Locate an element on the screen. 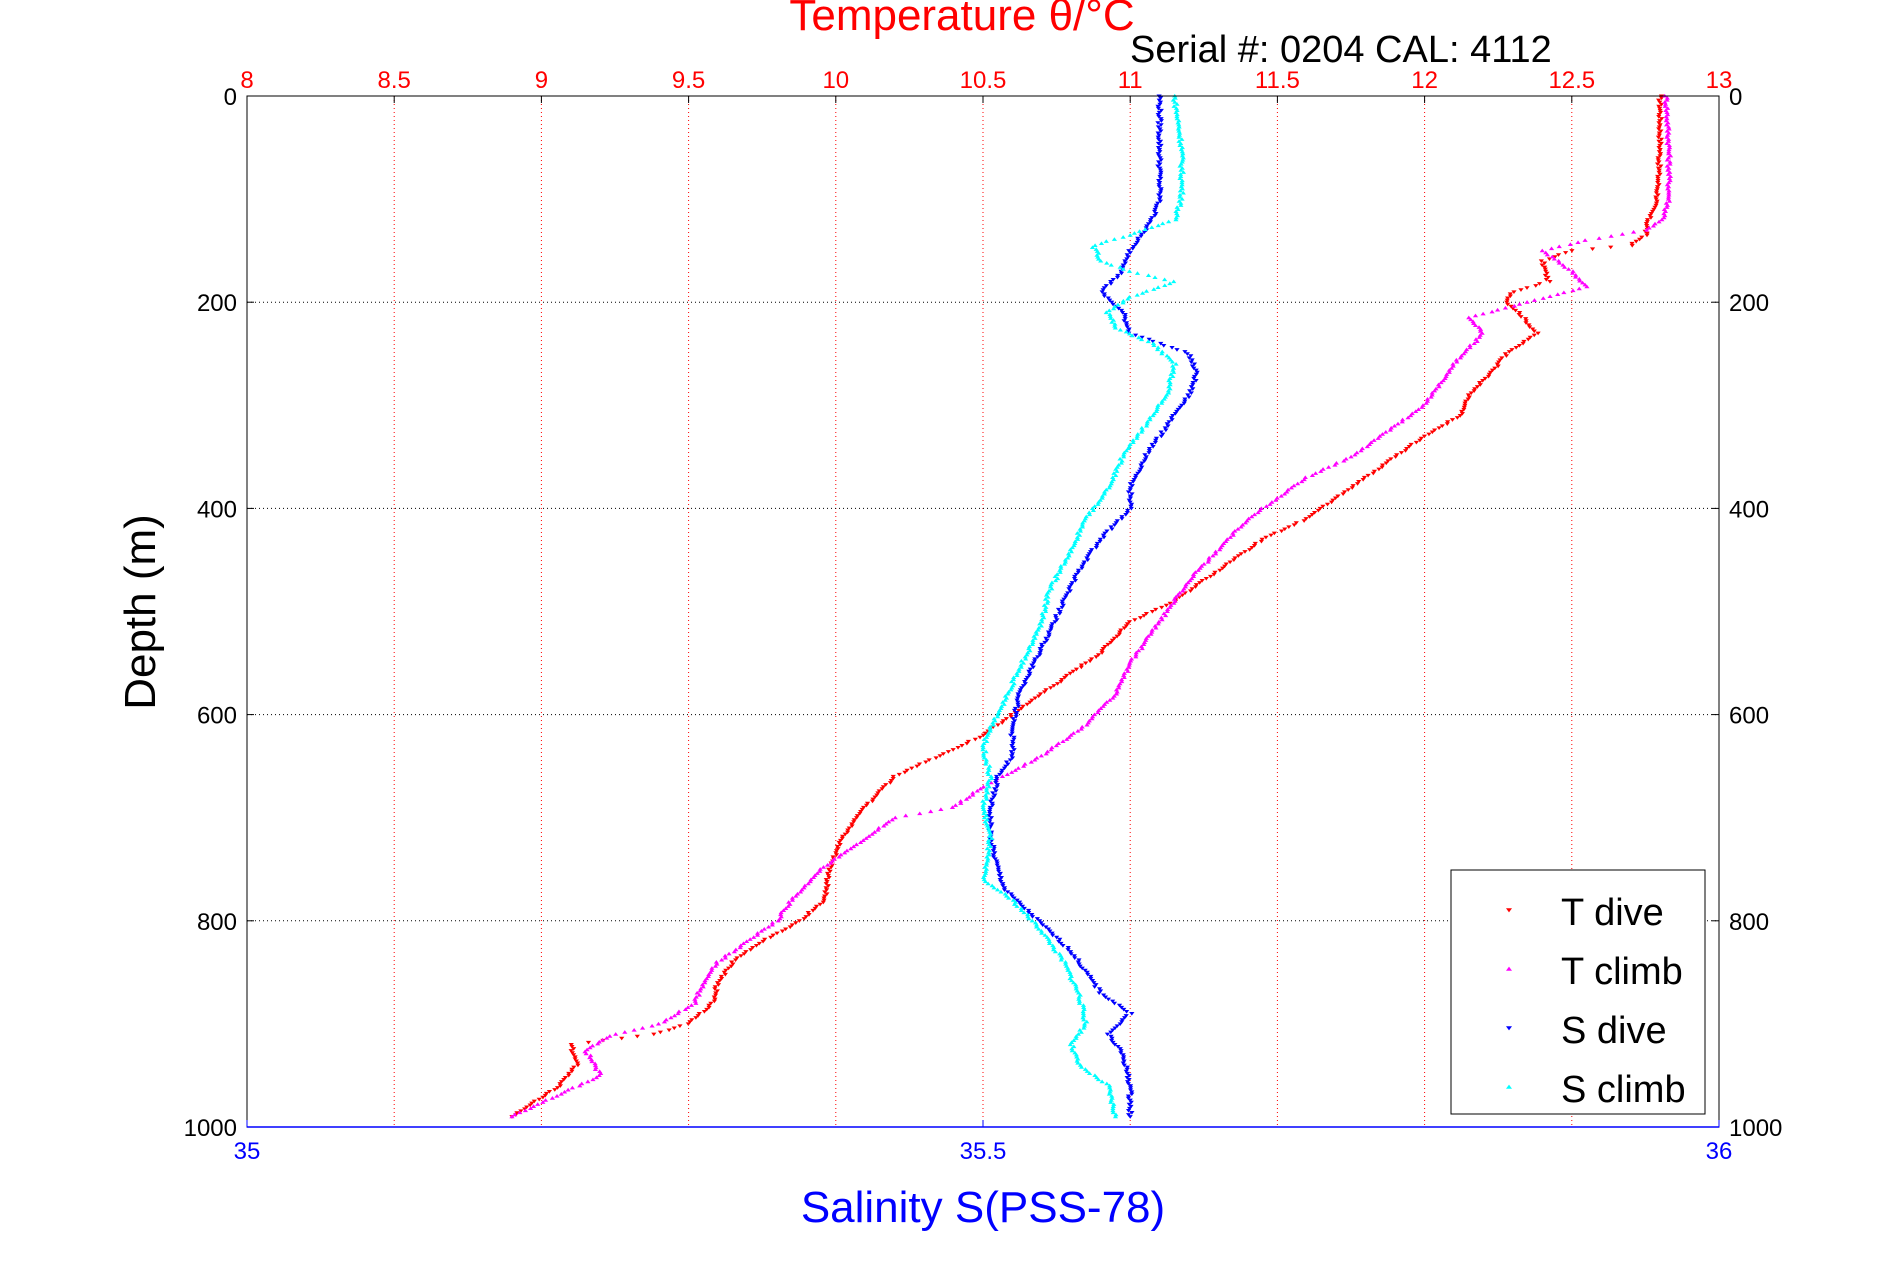 The image size is (1891, 1267). top-axis-tick-label: 12.5 is located at coordinates (1571, 80).